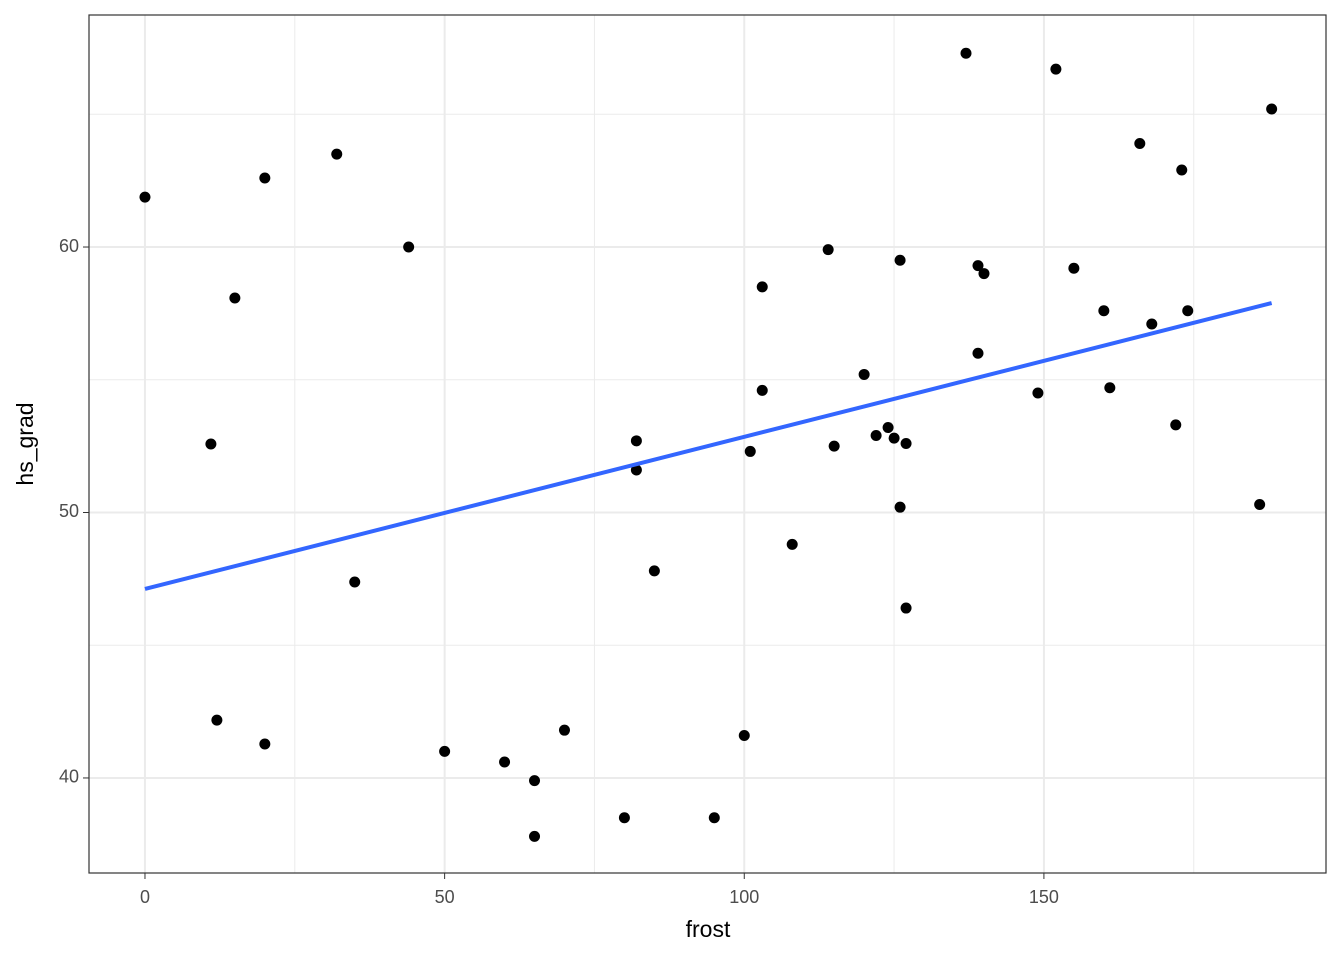 The height and width of the screenshot is (960, 1344). What do you see at coordinates (69, 246) in the screenshot?
I see `y-tick-label: 60` at bounding box center [69, 246].